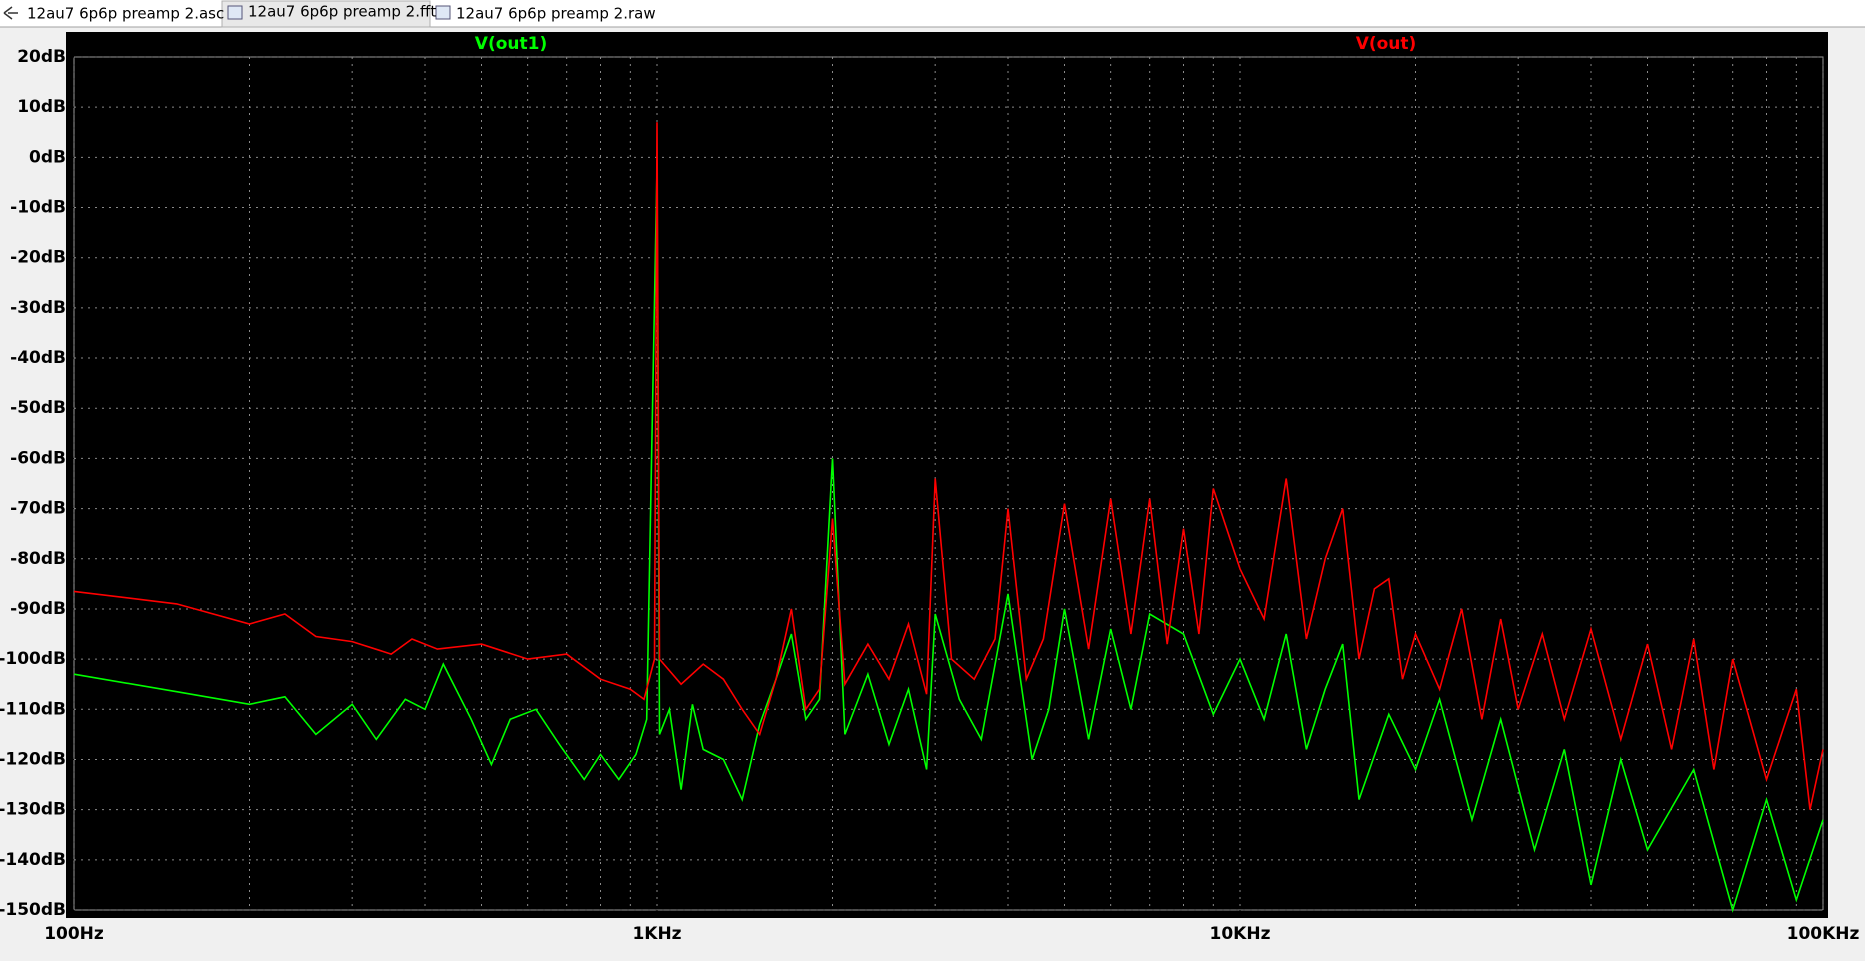 The width and height of the screenshot is (1865, 961). I want to click on y-tick-label: -100dB, so click(33, 659).